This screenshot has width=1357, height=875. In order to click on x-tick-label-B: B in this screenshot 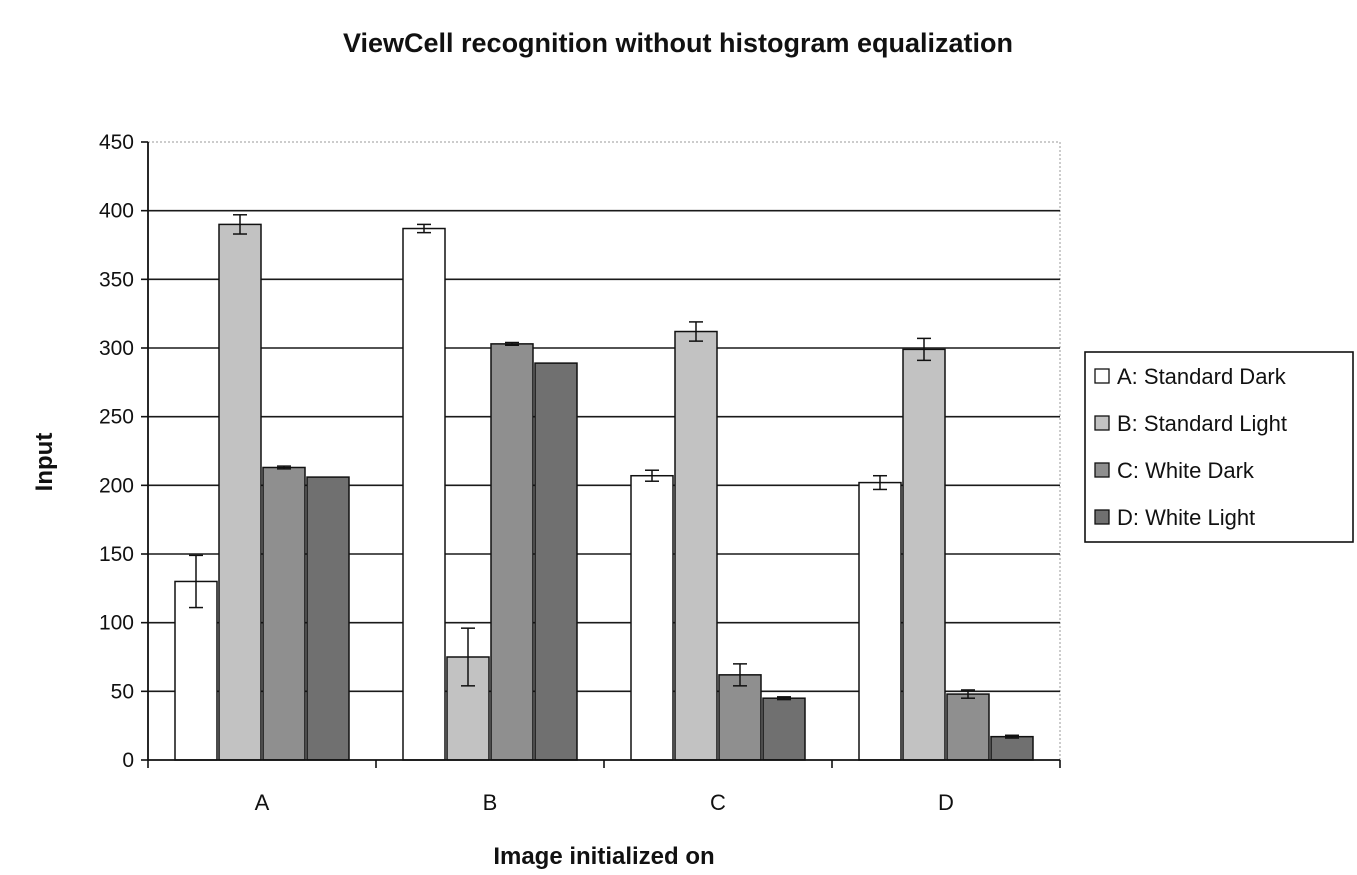, I will do `click(490, 802)`.